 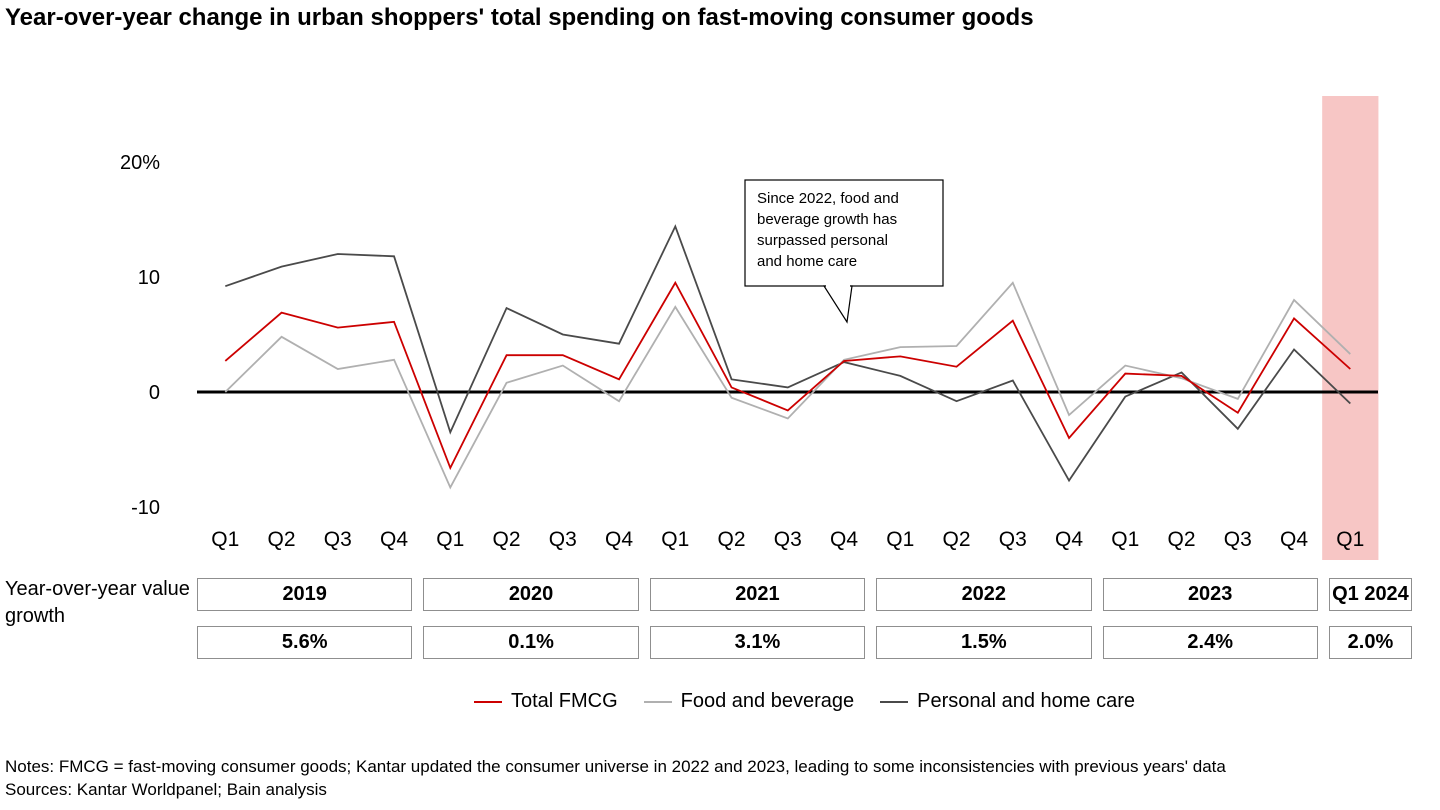 What do you see at coordinates (757, 594) in the screenshot?
I see `year-cell: 2021` at bounding box center [757, 594].